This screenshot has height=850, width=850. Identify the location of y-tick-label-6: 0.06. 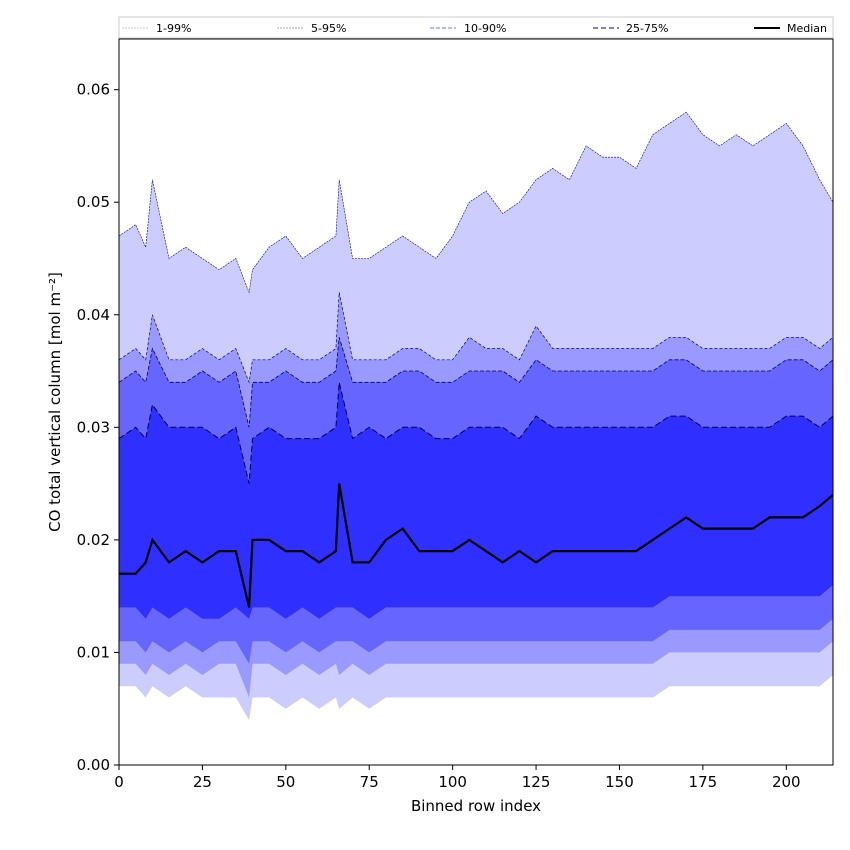
(93, 90).